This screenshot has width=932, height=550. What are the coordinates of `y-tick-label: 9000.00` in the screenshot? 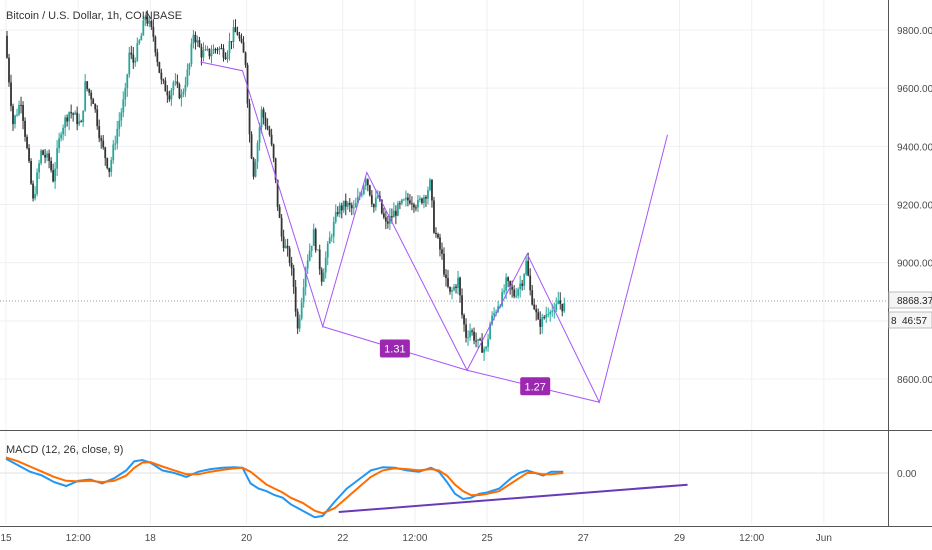 It's located at (914, 264).